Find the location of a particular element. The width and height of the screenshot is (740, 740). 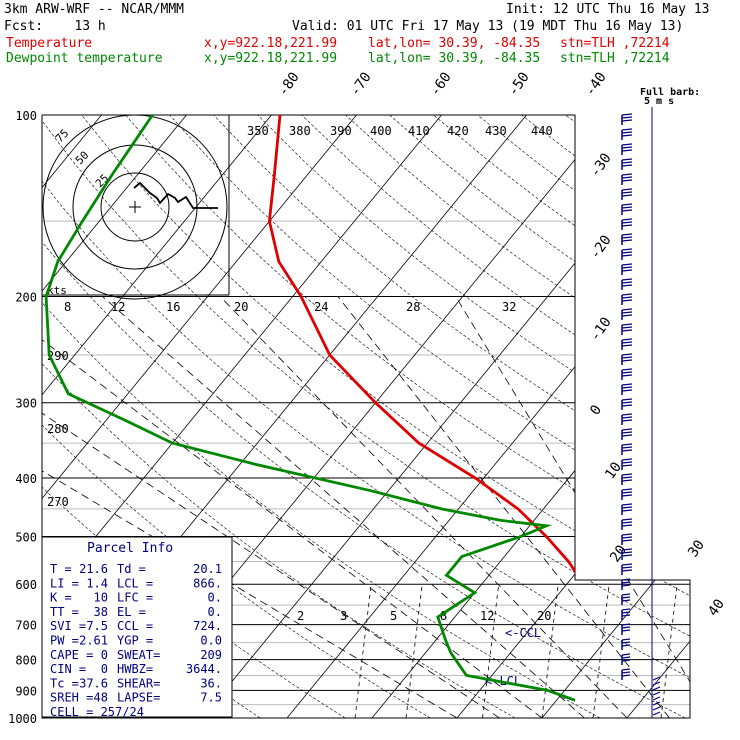

parcel-value: 1.4 is located at coordinates (97, 583).